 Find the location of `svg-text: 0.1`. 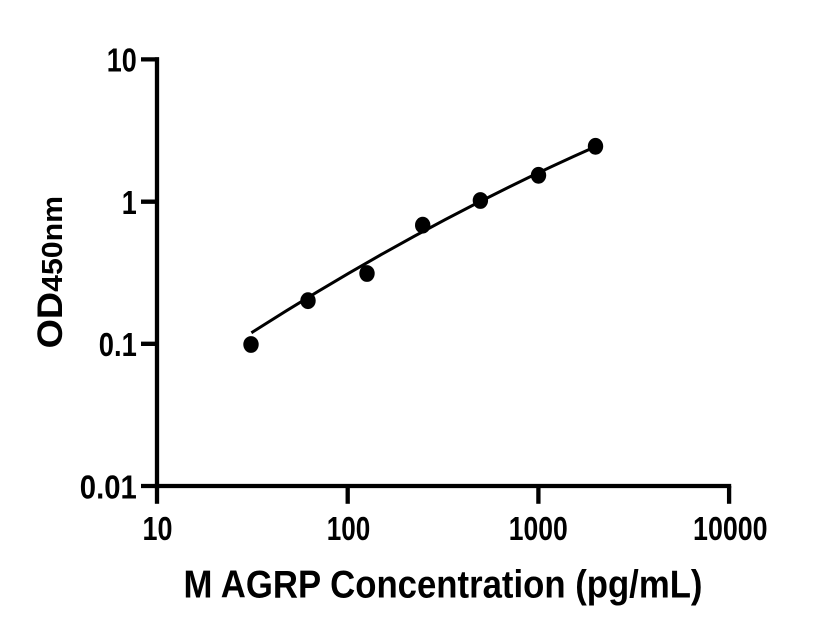

svg-text: 0.1 is located at coordinates (118, 344).